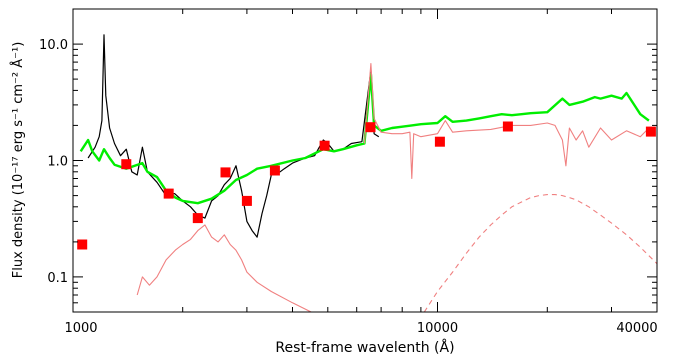 This screenshot has width=689, height=358. Describe the element at coordinates (437, 328) in the screenshot. I see `x-tick-label-1: 10000` at that location.